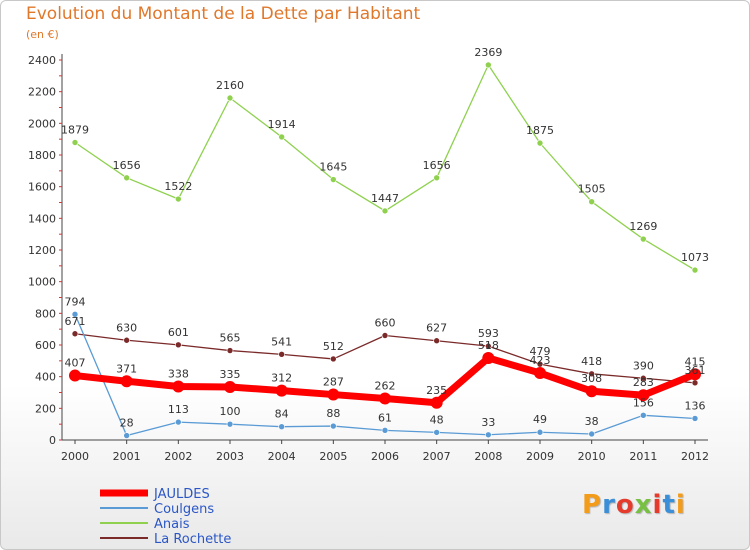  Describe the element at coordinates (75, 456) in the screenshot. I see `x-tick-label: 2000` at that location.